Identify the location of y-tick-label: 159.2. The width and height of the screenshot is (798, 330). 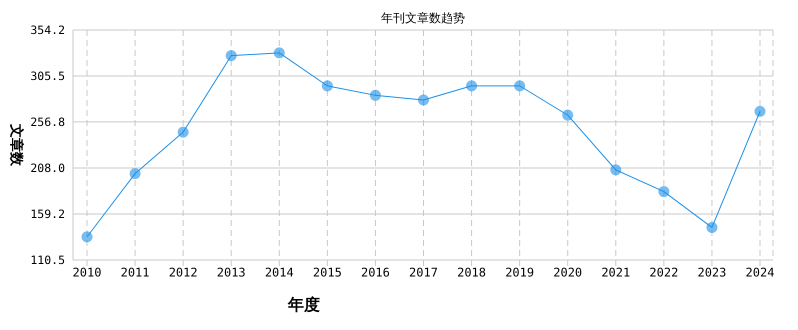
(47, 214).